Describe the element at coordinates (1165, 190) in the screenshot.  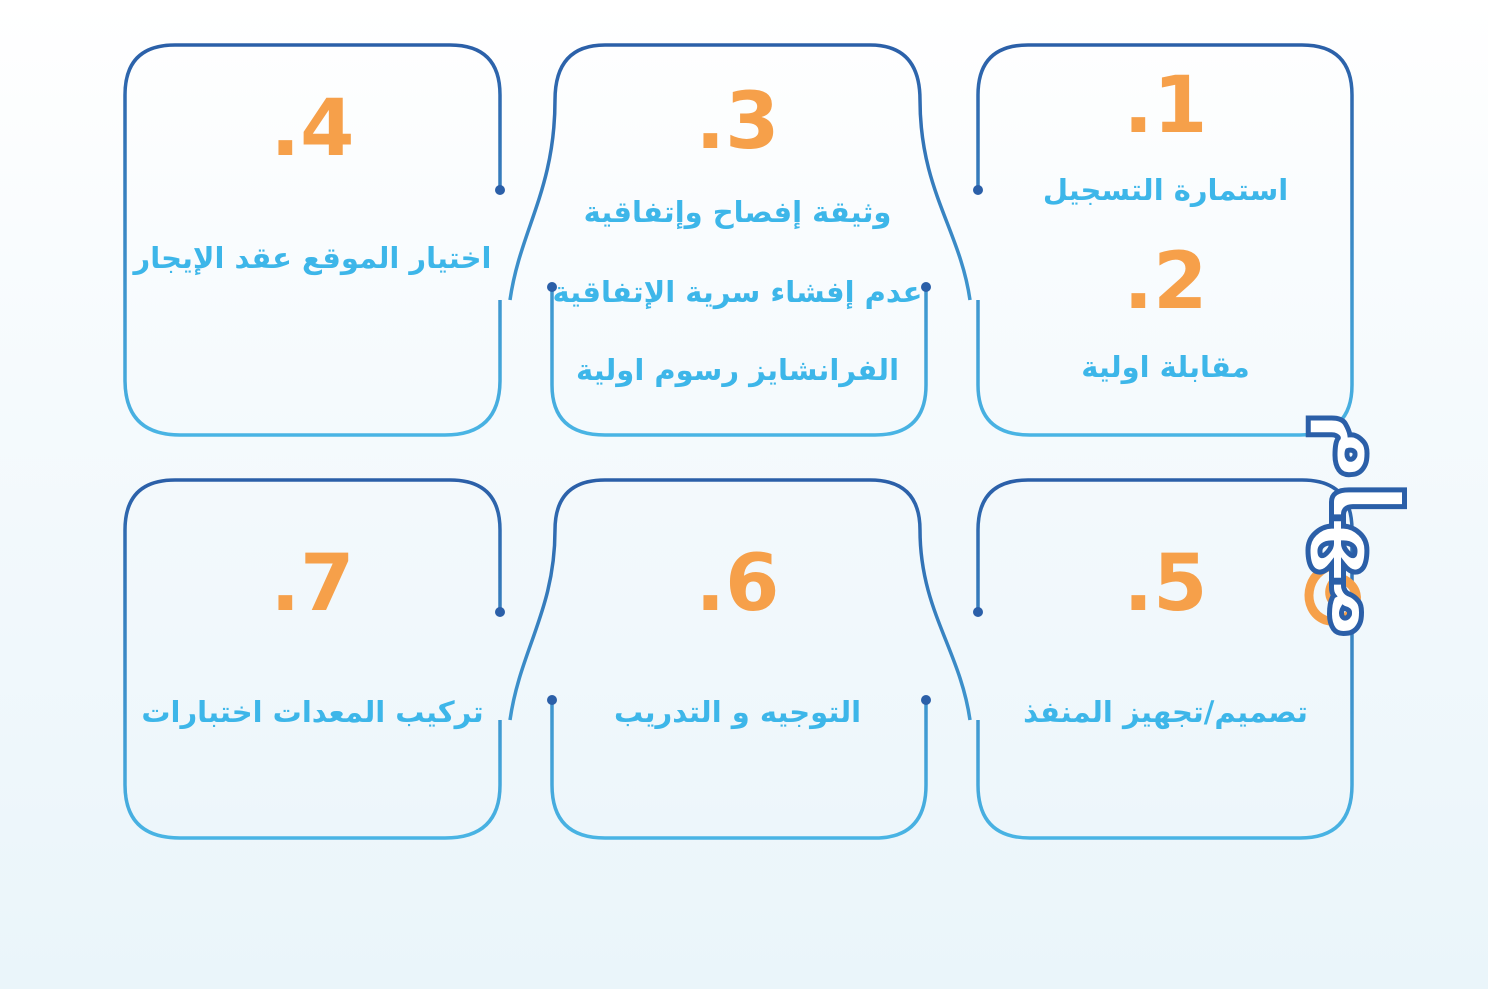
I see `step-text: استمارة التسجيل` at that location.